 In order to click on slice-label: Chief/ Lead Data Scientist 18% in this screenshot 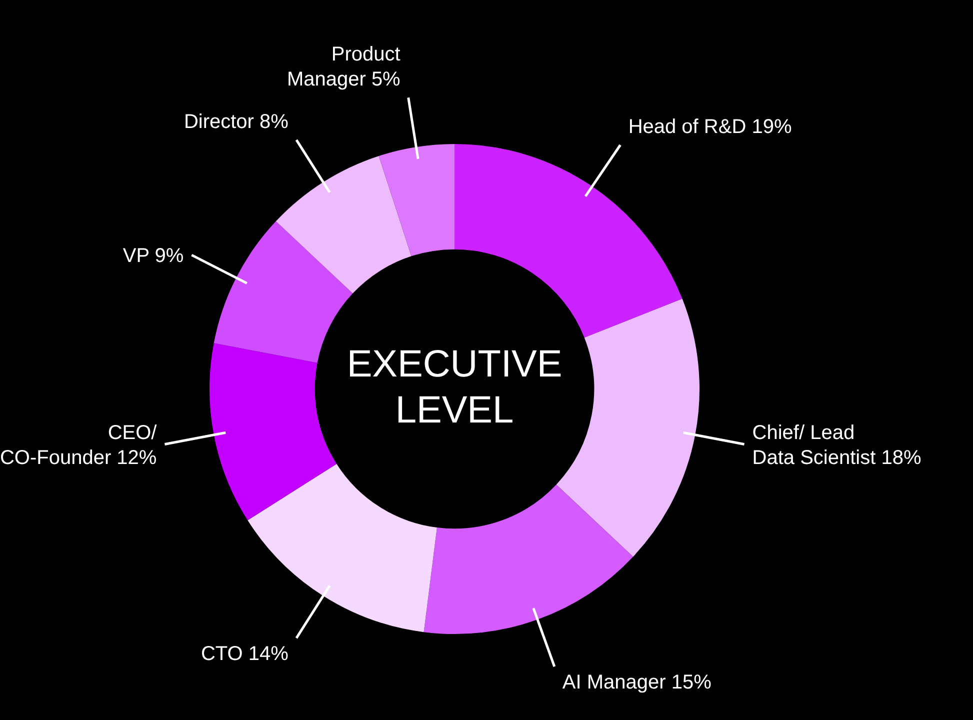, I will do `click(837, 445)`.